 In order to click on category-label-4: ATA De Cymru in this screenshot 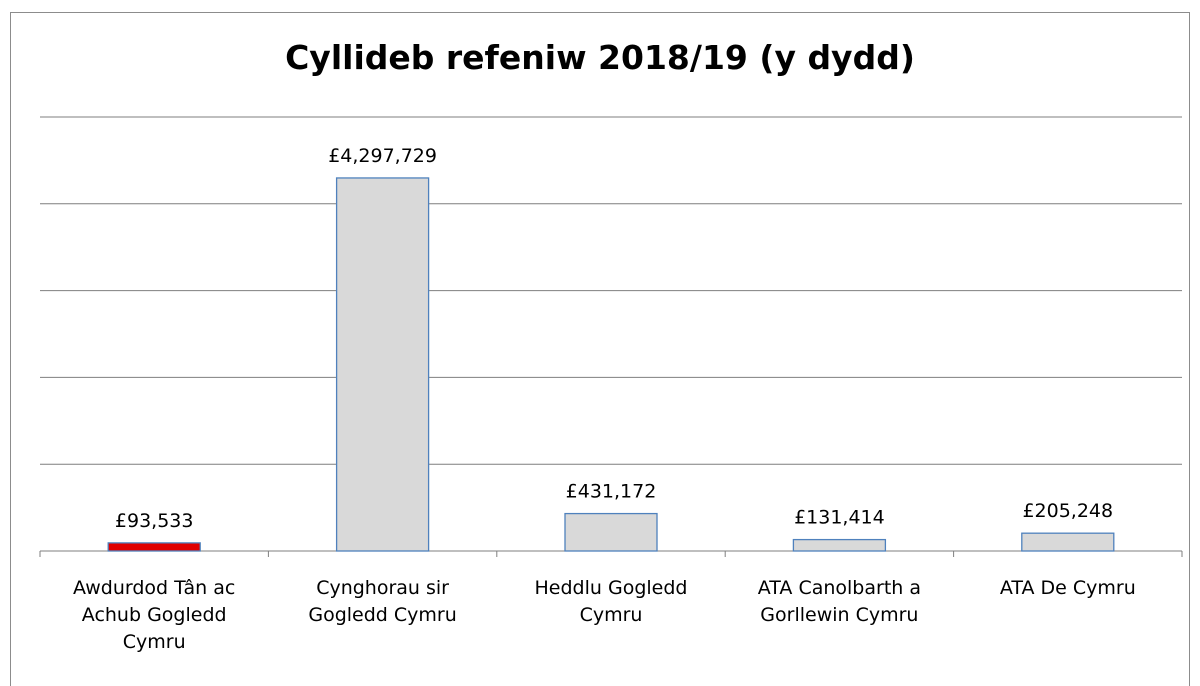, I will do `click(1068, 588)`.